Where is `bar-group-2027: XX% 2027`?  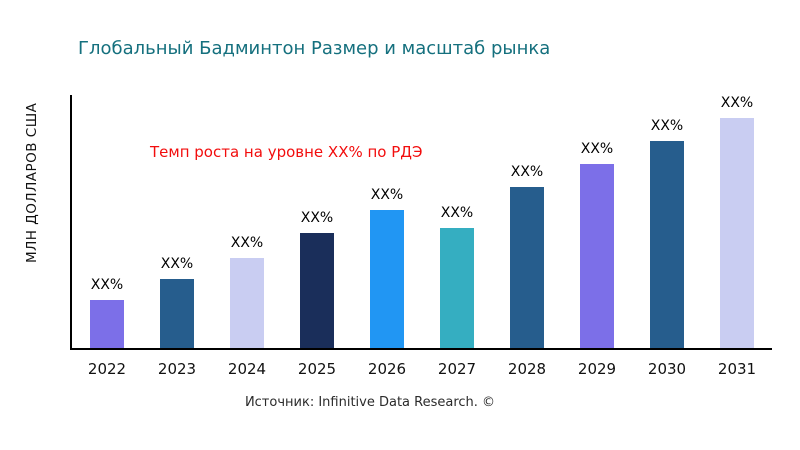
bar-group-2027: XX% 2027 is located at coordinates (457, 291).